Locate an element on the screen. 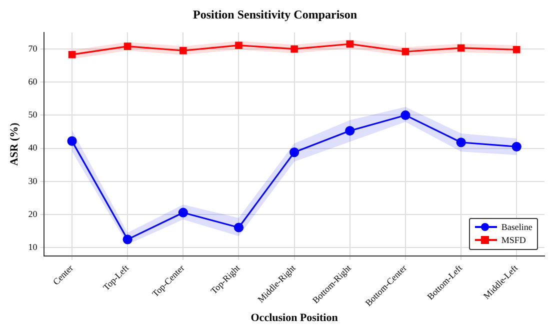 The image size is (550, 327). legend-label: MSFD is located at coordinates (513, 240).